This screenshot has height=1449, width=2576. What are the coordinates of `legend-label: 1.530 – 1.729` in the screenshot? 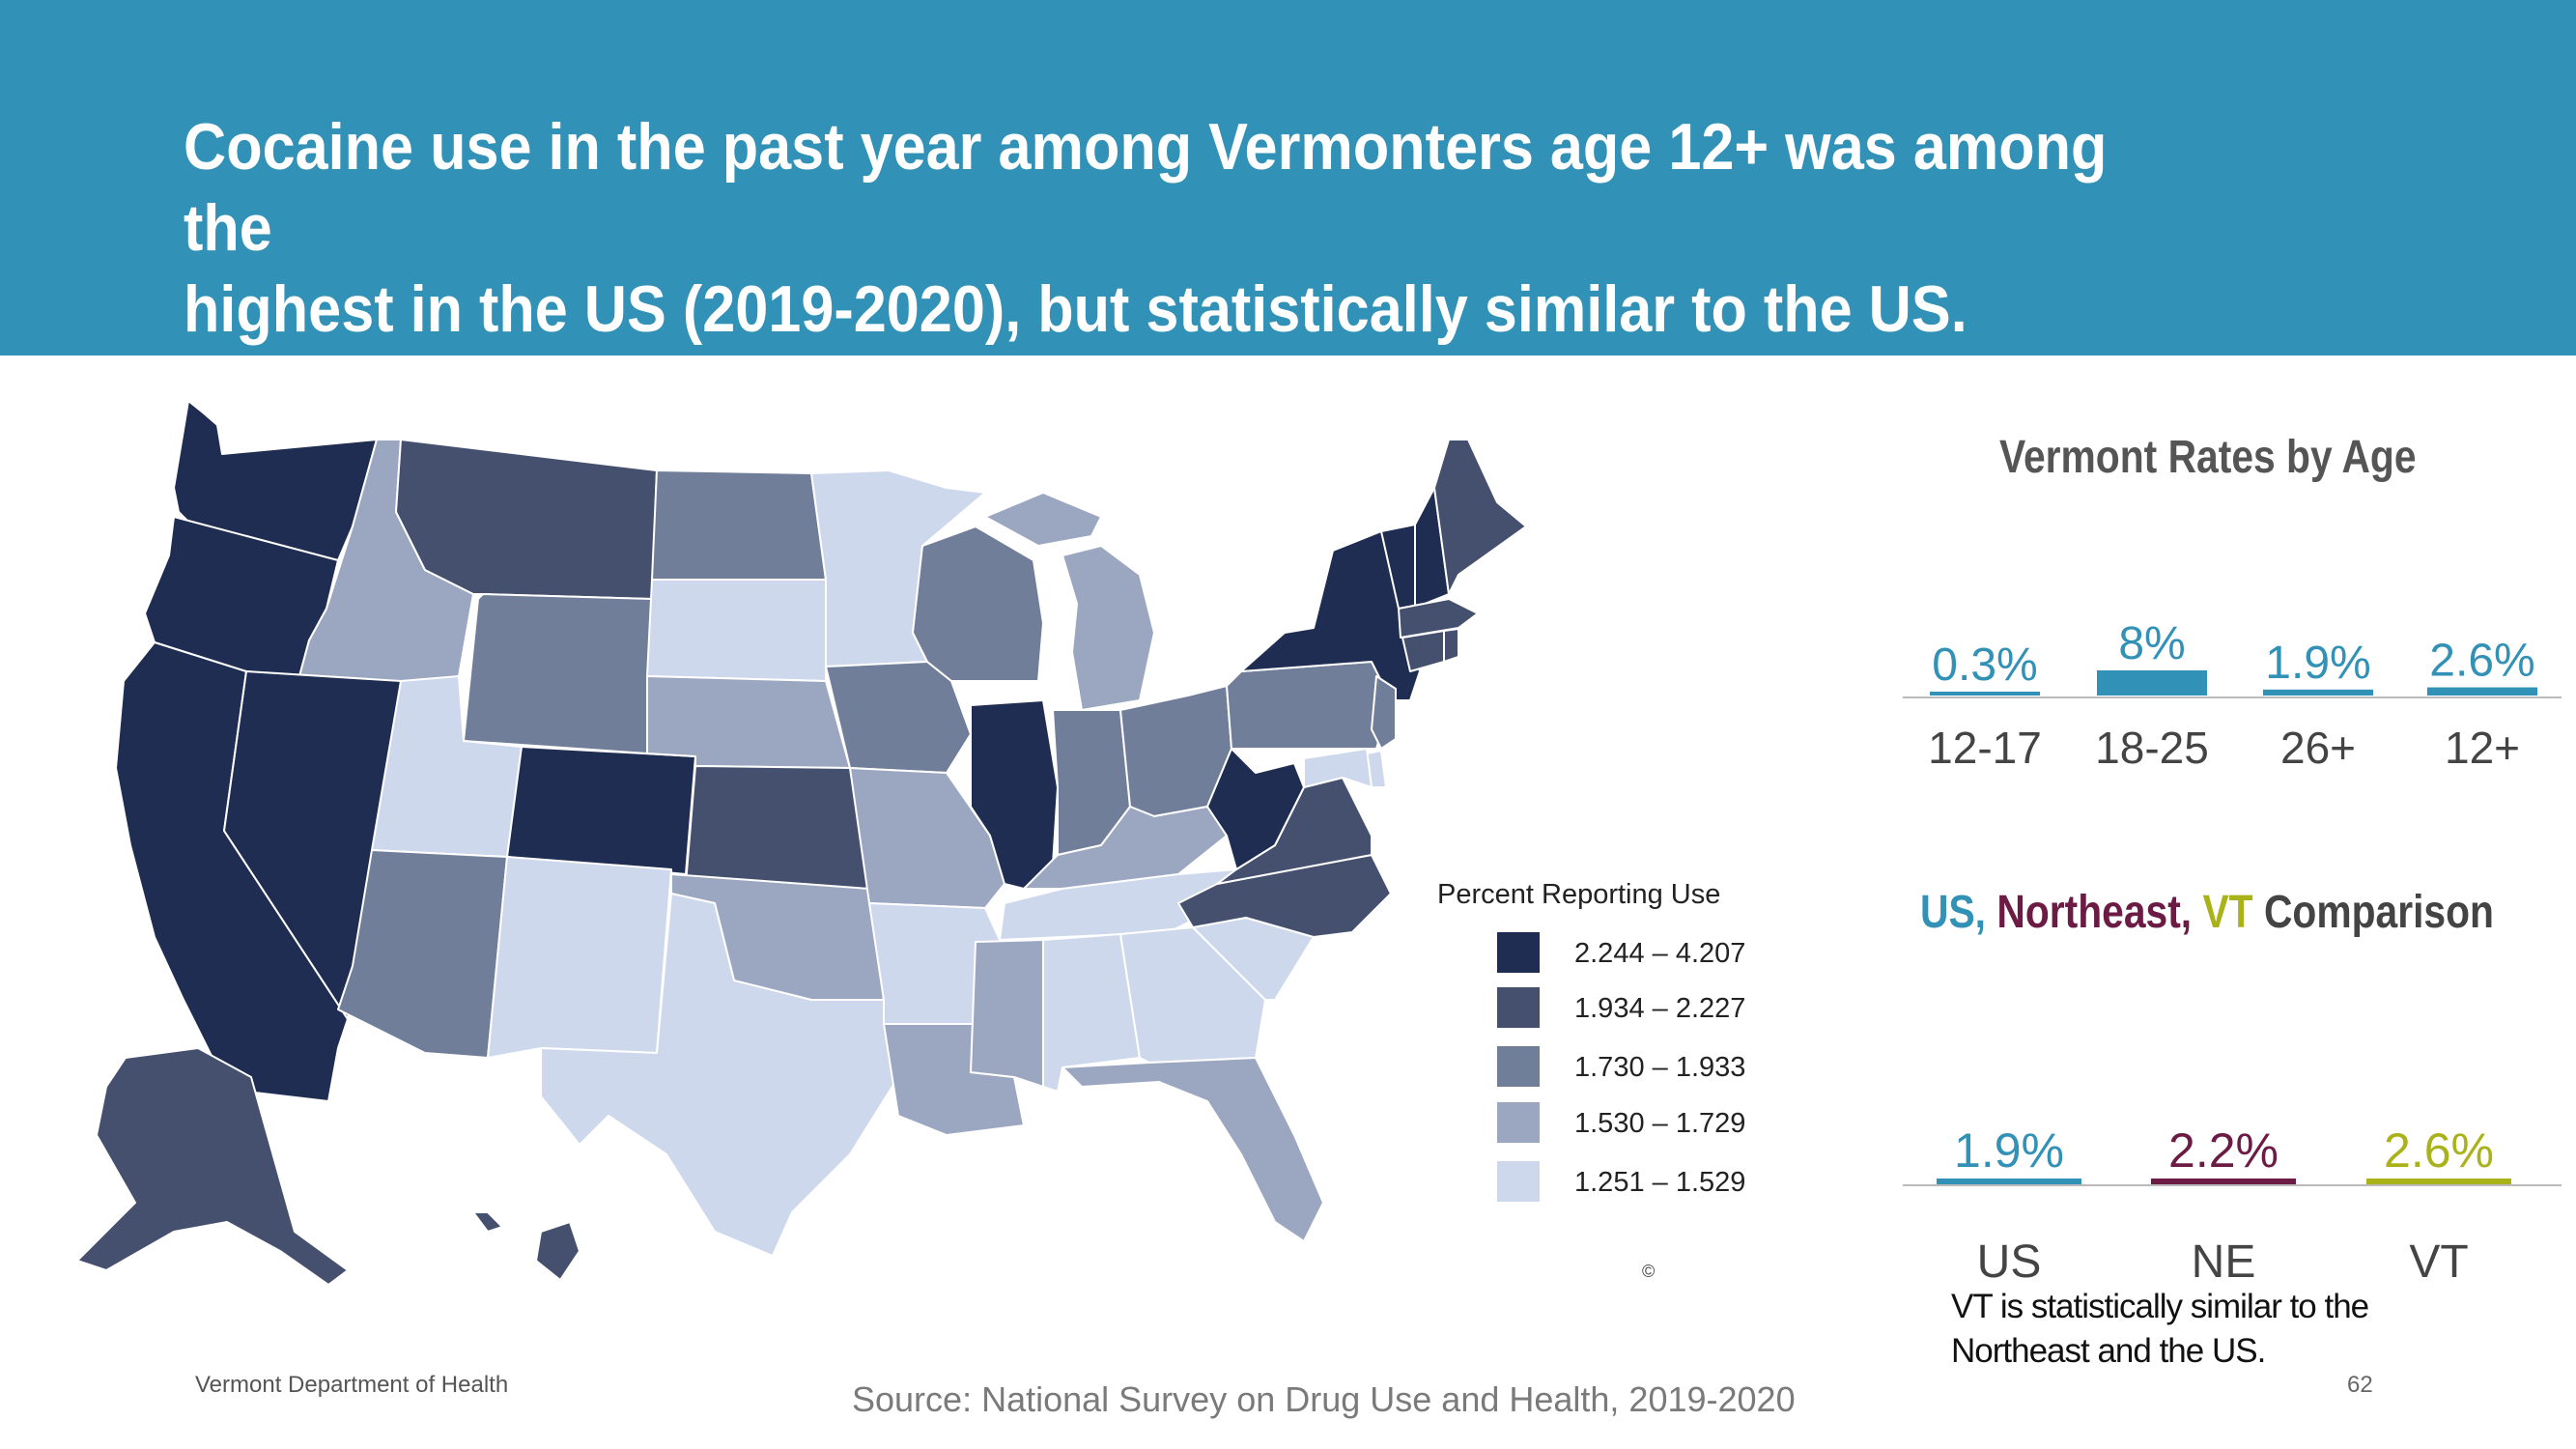 It's located at (1660, 1123).